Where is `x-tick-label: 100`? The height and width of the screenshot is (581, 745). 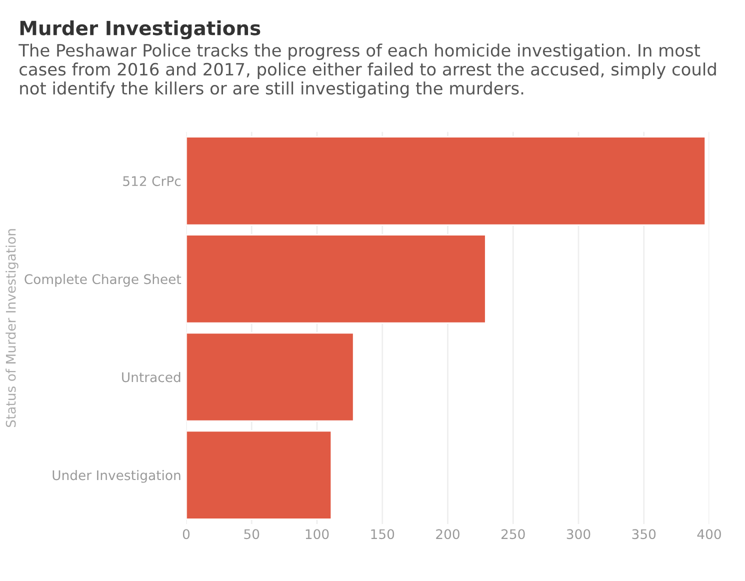
x-tick-label: 100 is located at coordinates (317, 534).